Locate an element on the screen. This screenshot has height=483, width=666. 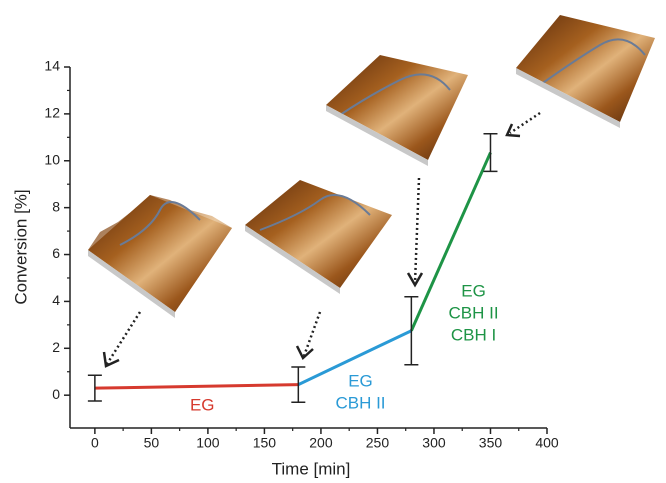
segment-label: CBH I is located at coordinates (473, 334).